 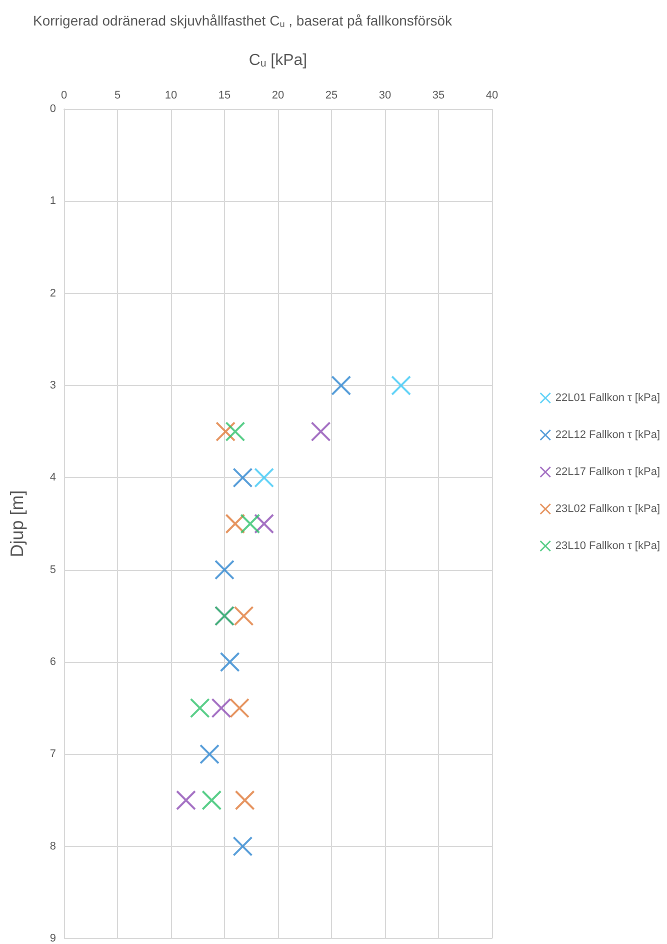 What do you see at coordinates (53, 938) in the screenshot?
I see `y-tick-label: 9` at bounding box center [53, 938].